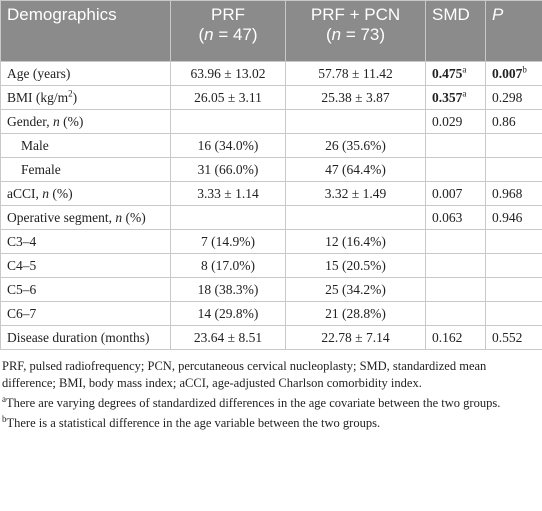  Describe the element at coordinates (507, 193) in the screenshot. I see `text-run: 0.968` at that location.